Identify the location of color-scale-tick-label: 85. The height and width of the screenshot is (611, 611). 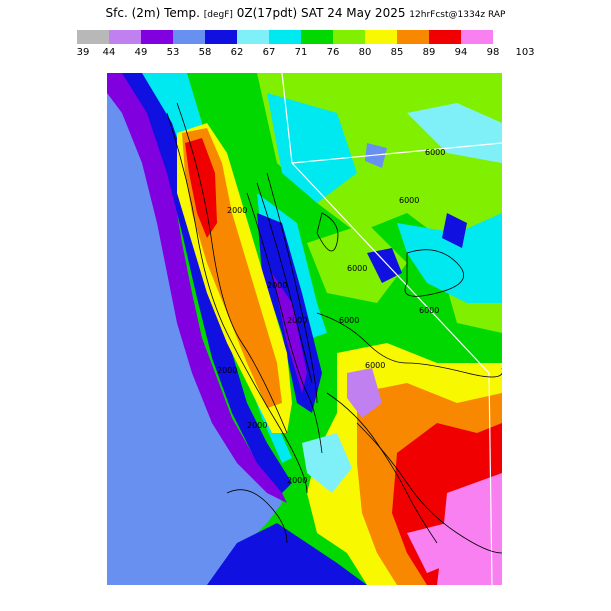
(397, 52).